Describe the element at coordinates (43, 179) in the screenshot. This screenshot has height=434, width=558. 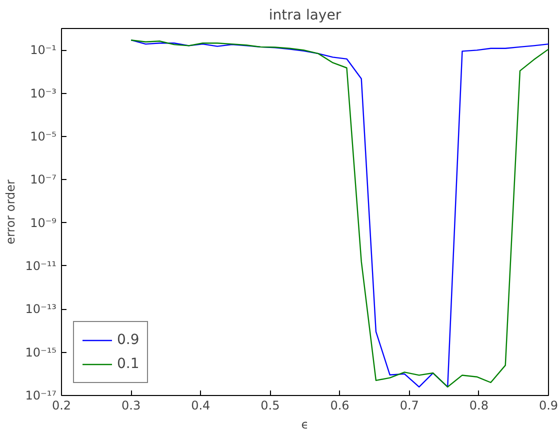
I see `y-tick-label: 10⁻⁷` at that location.